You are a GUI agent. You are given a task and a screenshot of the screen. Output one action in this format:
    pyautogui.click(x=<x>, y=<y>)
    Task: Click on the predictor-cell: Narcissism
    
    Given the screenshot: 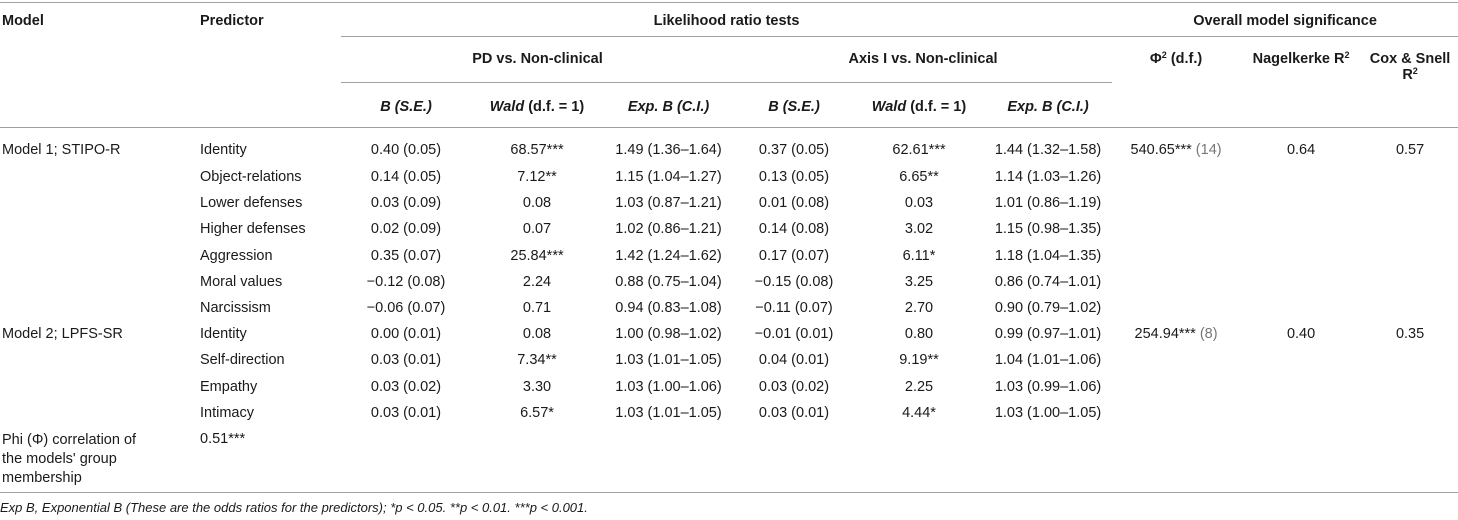 What is the action you would take?
    pyautogui.click(x=235, y=307)
    